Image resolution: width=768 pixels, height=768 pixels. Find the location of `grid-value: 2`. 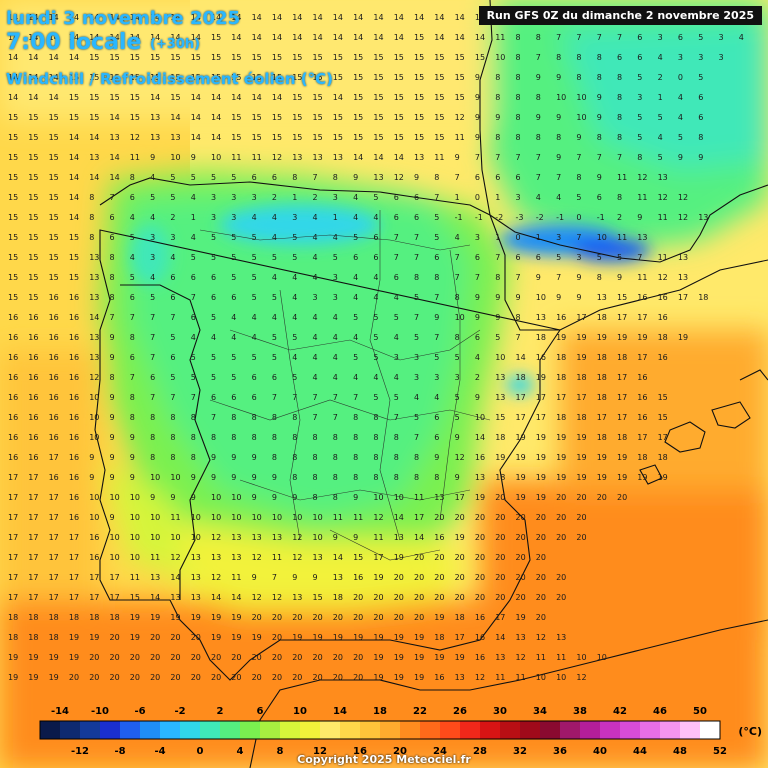

grid-value: 2 is located at coordinates (477, 377).